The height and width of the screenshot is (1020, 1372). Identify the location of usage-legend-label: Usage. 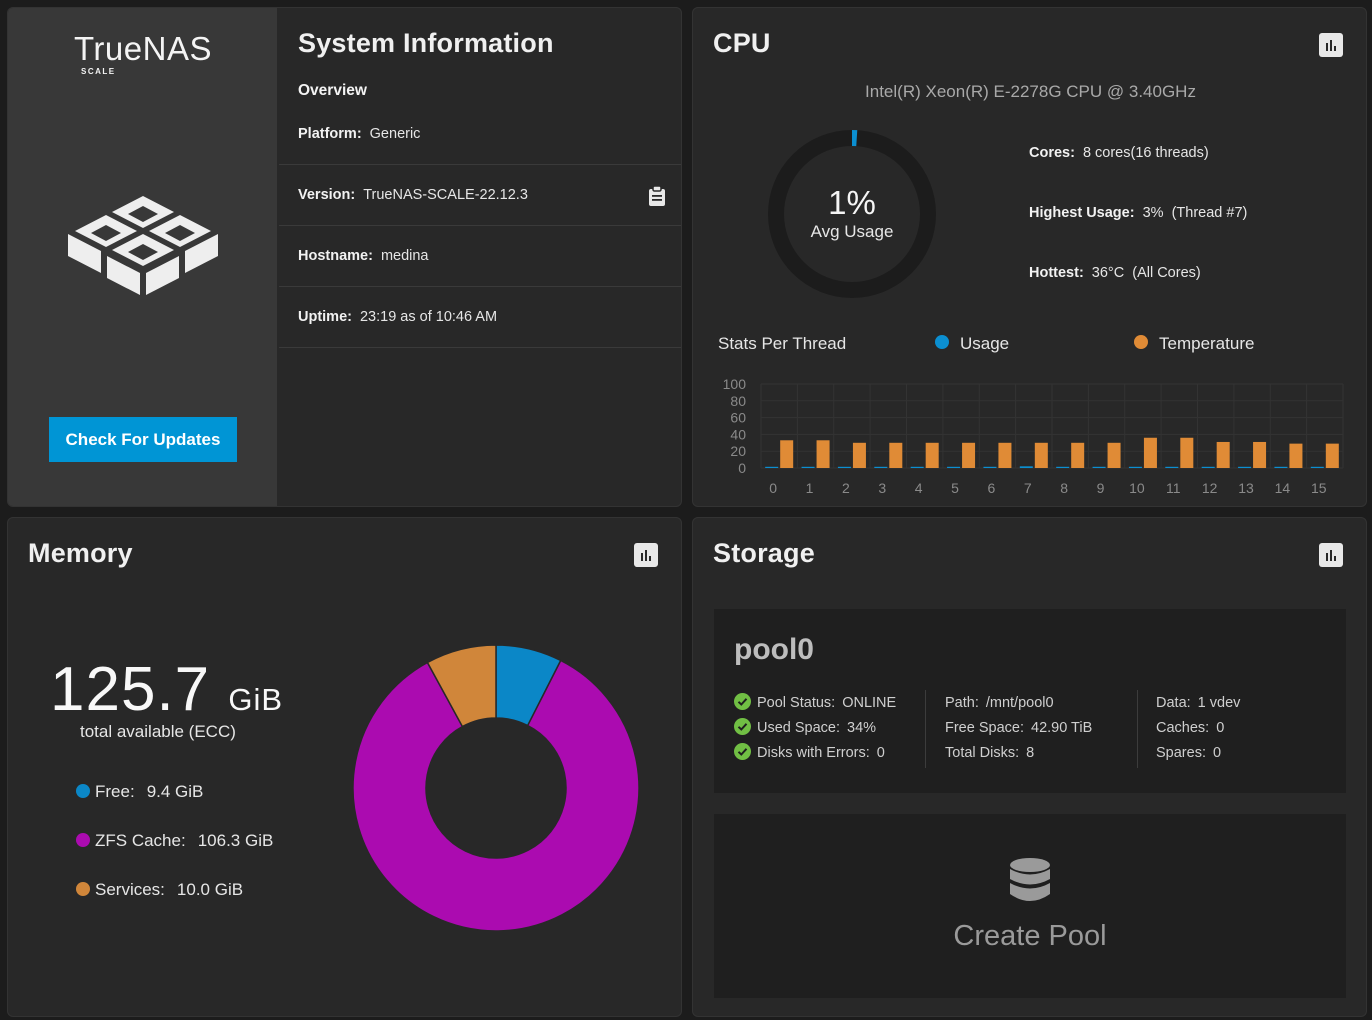
(985, 343).